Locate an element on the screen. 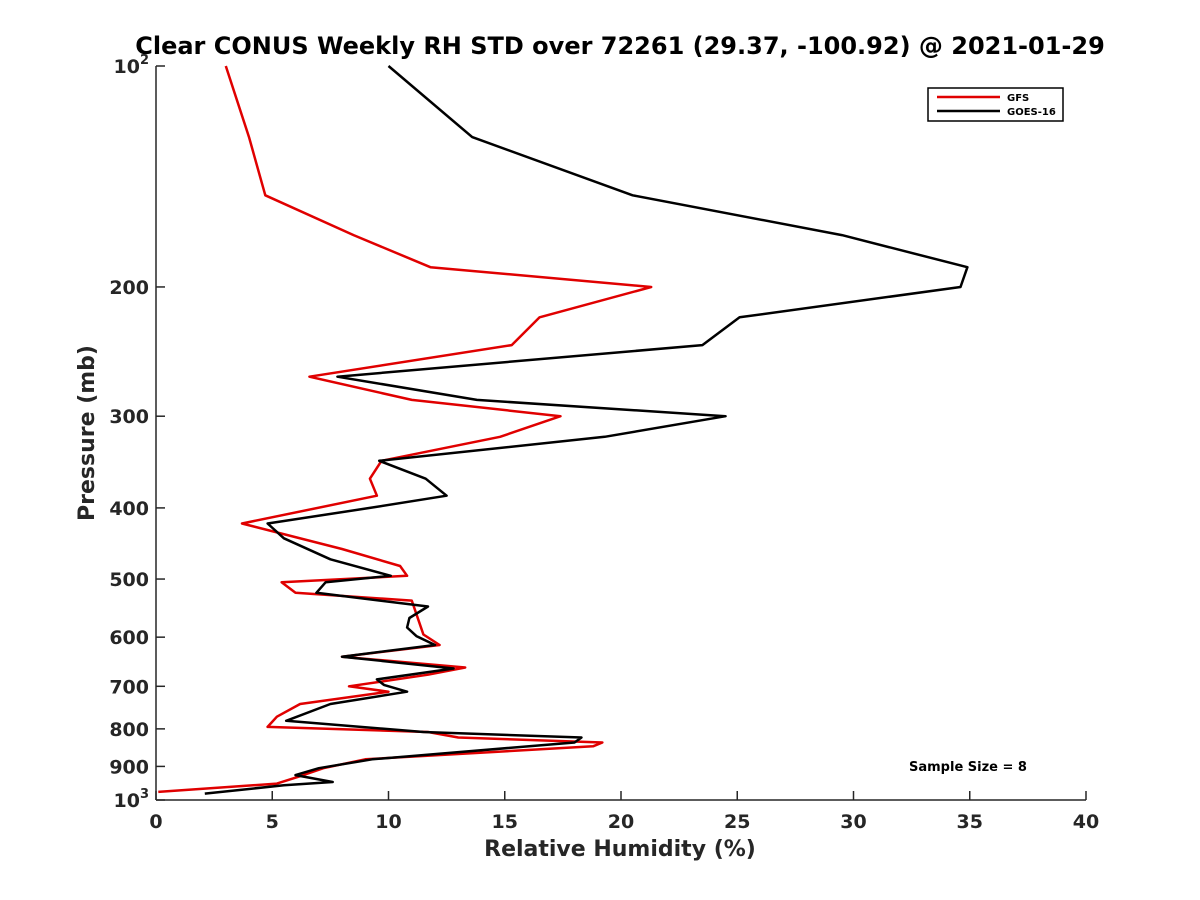 The image size is (1200, 900). y-tick-label: 10² is located at coordinates (132, 65).